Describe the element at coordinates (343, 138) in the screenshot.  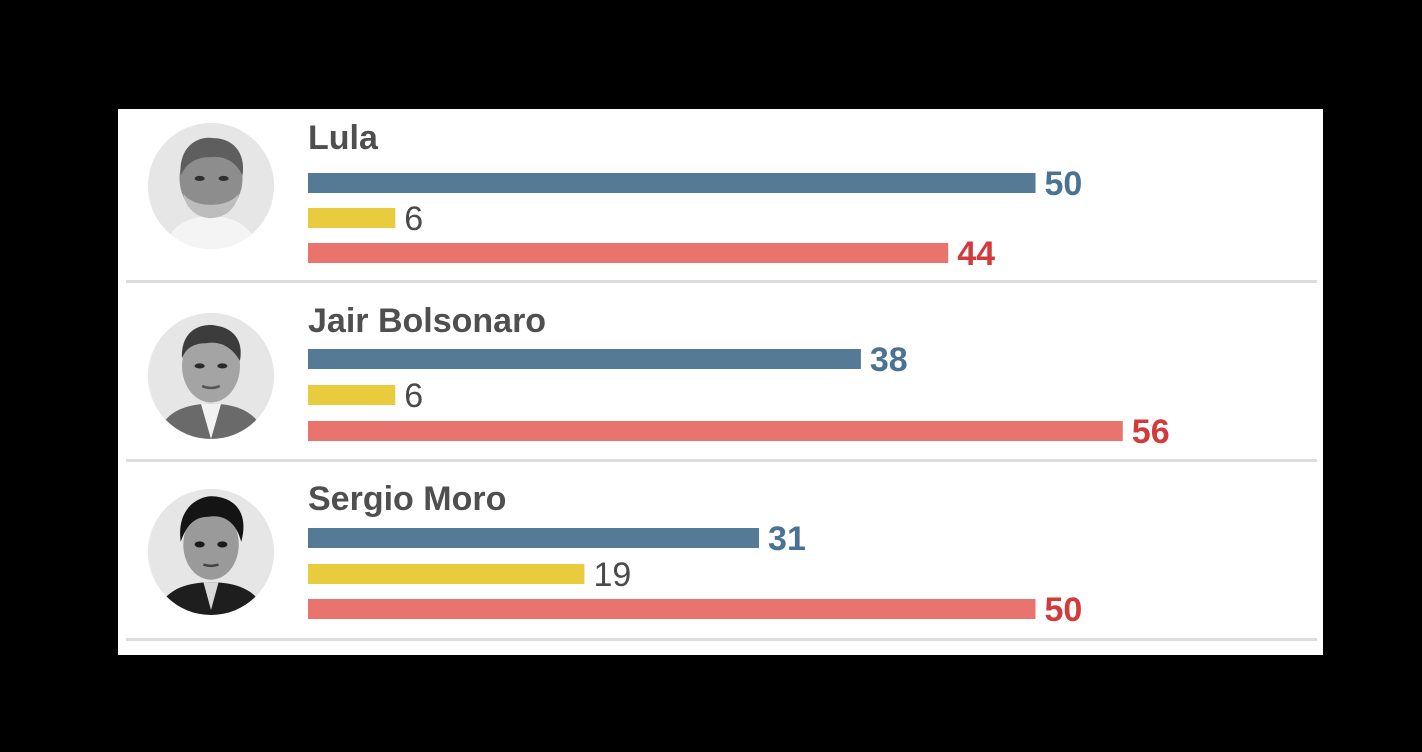
I see `candidate-name: Lula` at that location.